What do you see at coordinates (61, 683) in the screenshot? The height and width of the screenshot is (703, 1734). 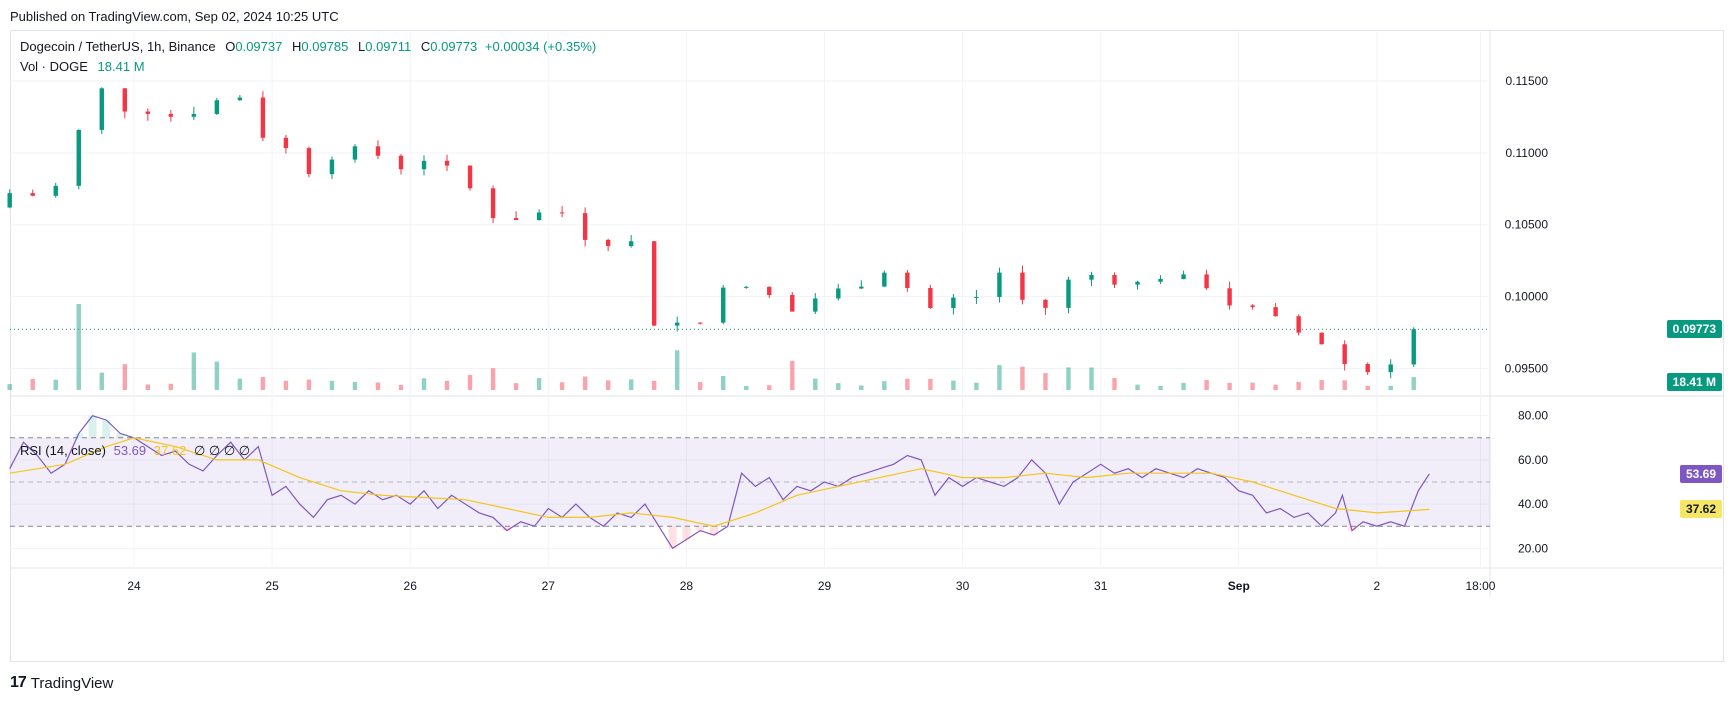 I see `footer-brand: 17 TradingView` at bounding box center [61, 683].